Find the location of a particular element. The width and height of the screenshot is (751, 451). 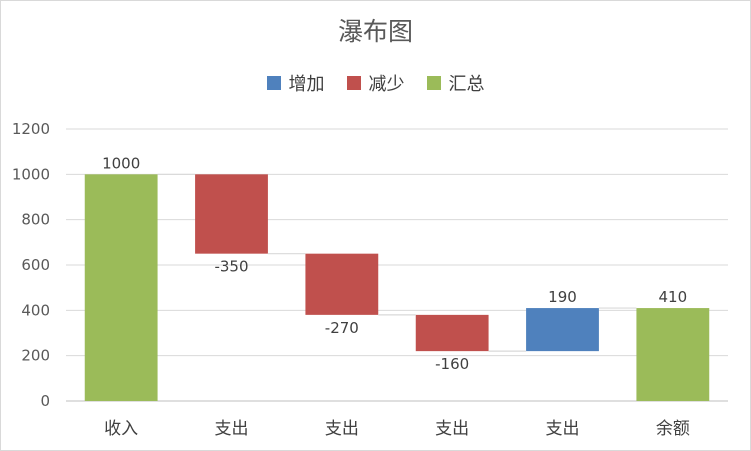

legend-item-decrease: 减少 is located at coordinates (375, 83).